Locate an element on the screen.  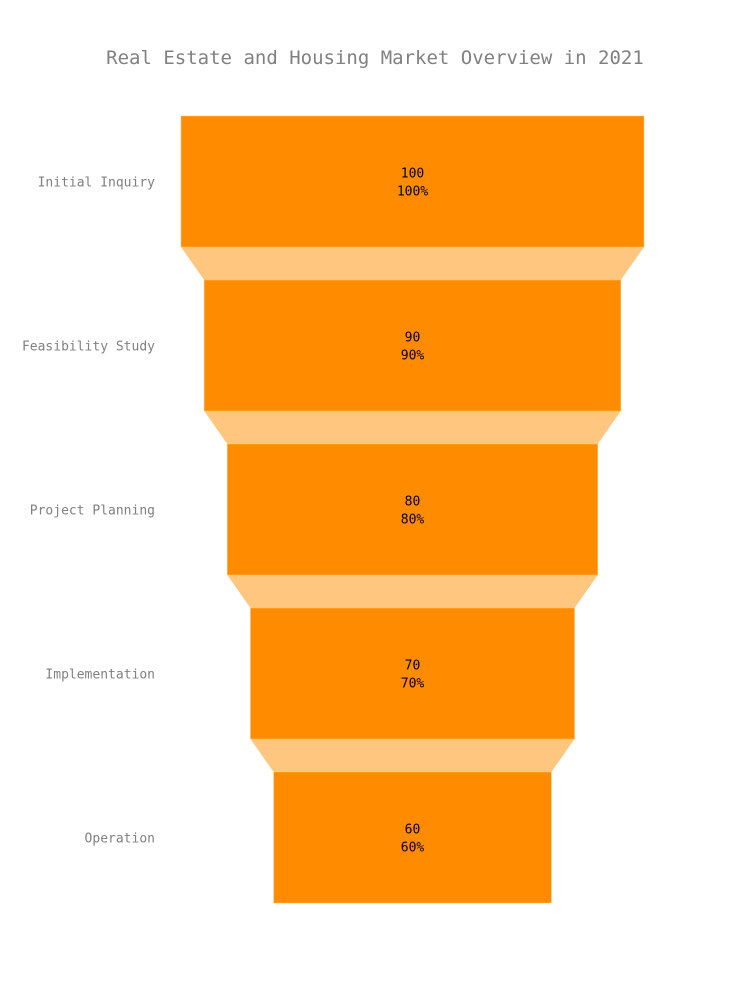
funnel-value-label: 90 is located at coordinates (413, 338).